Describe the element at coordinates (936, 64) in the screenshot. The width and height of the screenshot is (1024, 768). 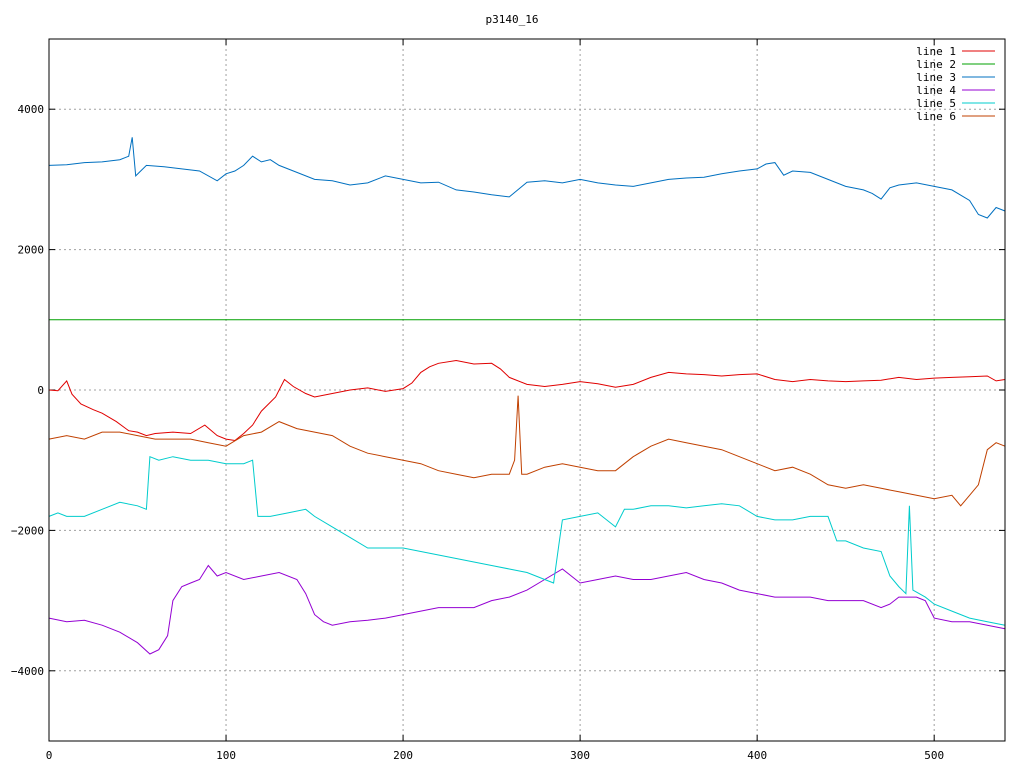
I see `legend-label-2: line 2` at that location.